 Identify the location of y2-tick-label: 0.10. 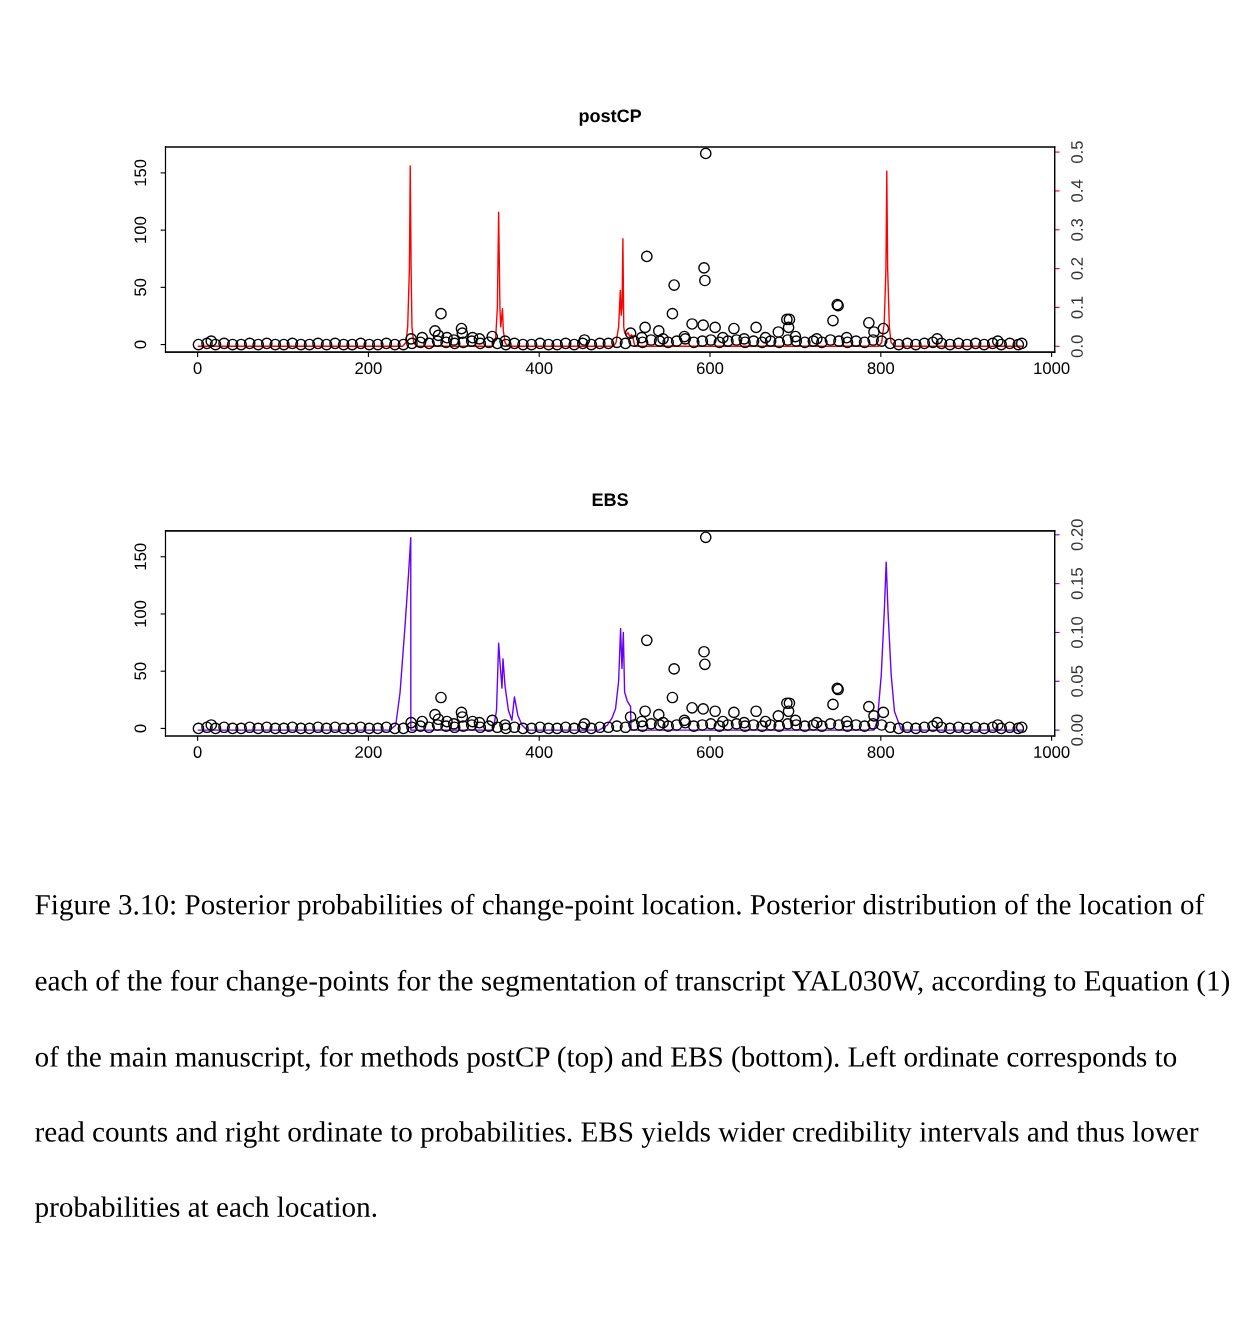
(1077, 632).